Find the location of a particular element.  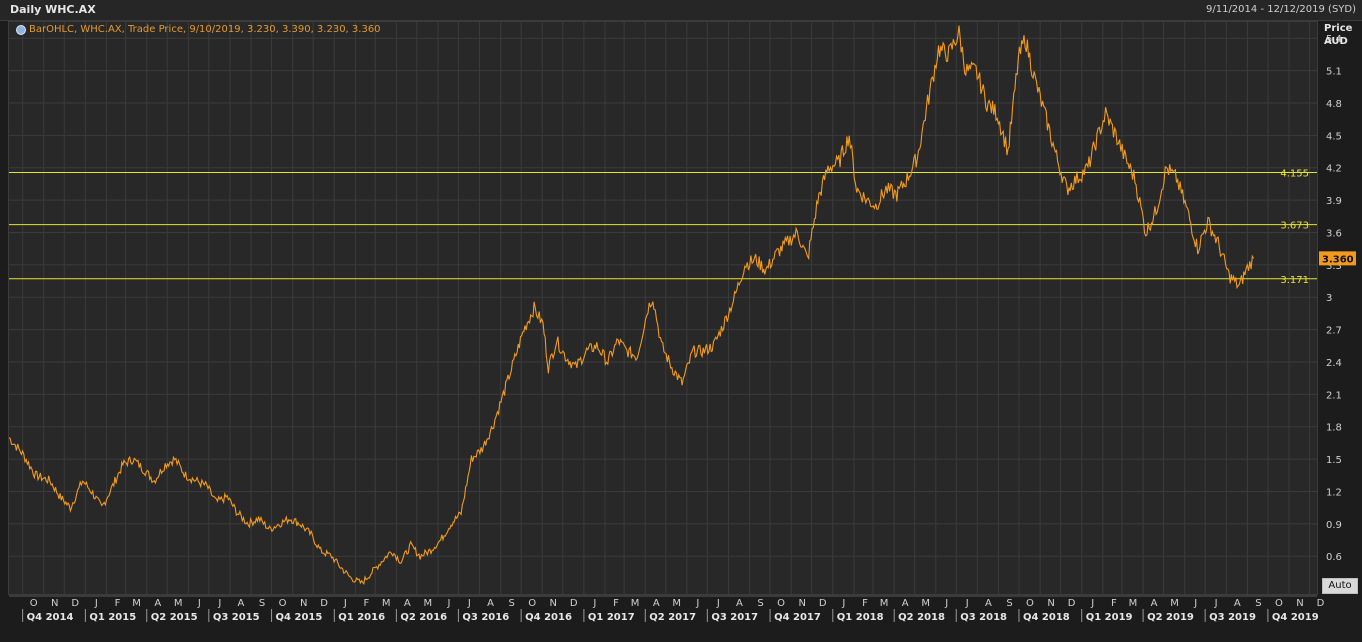

quarter-tick-label: Q2 2019 is located at coordinates (1170, 617).